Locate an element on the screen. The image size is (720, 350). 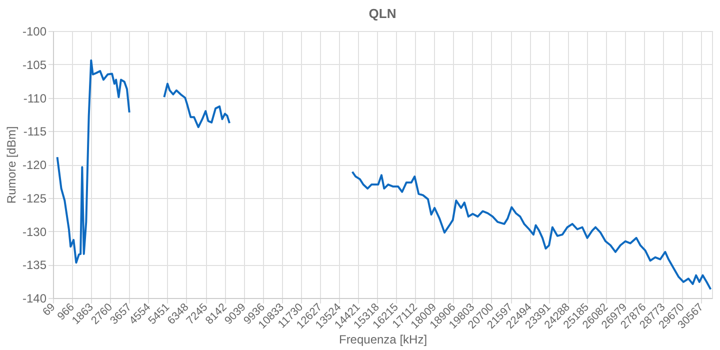
chart-title: QLN is located at coordinates (382, 13).